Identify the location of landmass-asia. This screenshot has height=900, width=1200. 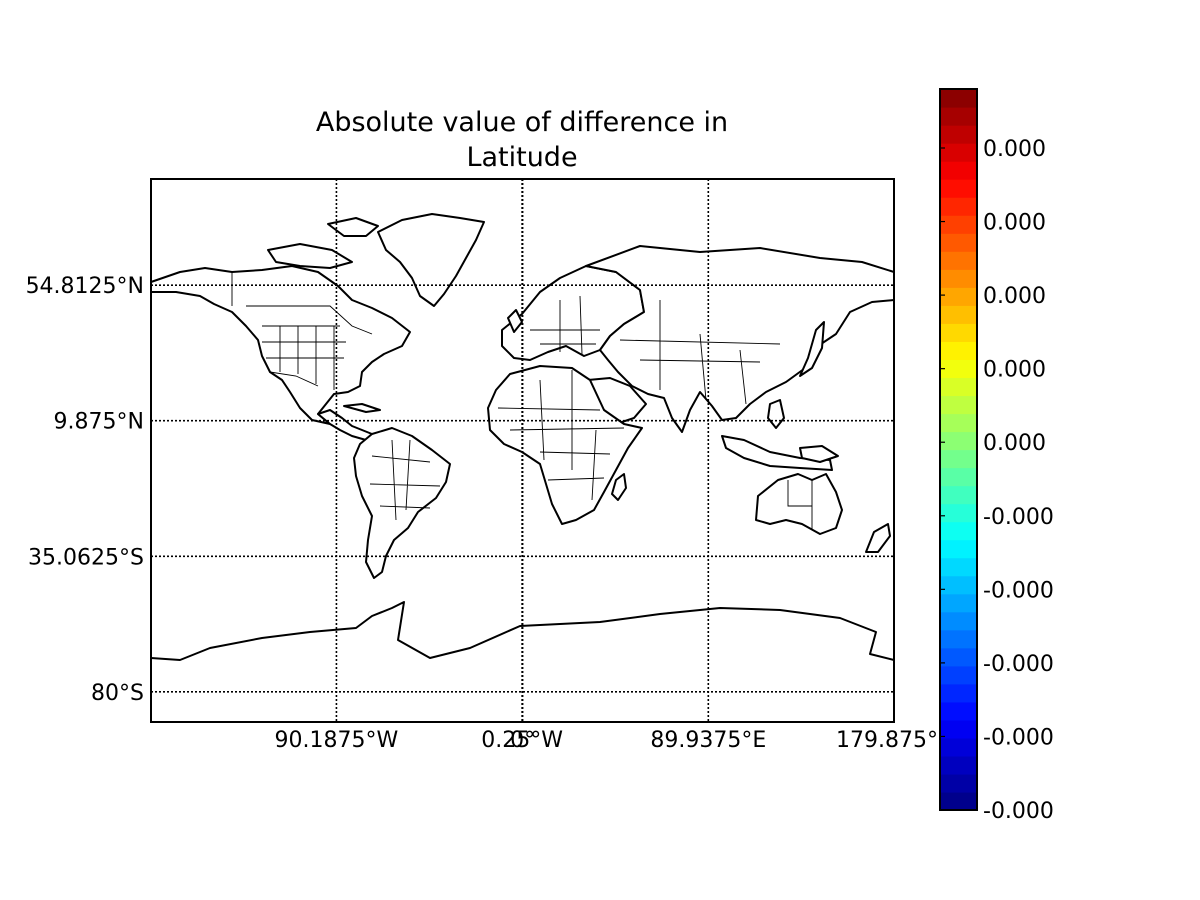
(740, 339).